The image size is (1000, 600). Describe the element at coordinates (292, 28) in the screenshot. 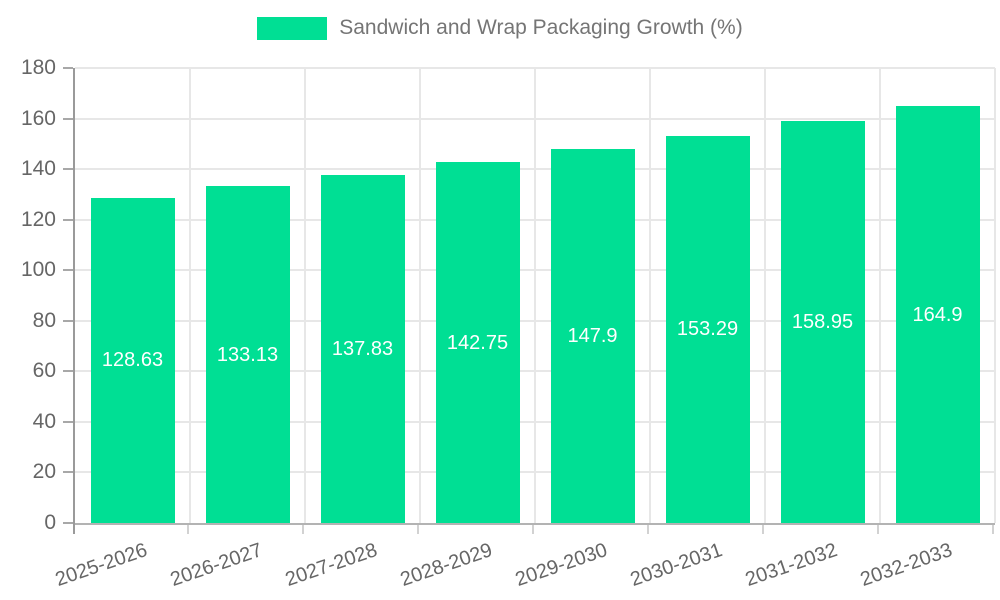

I see `legend-swatch-icon` at that location.